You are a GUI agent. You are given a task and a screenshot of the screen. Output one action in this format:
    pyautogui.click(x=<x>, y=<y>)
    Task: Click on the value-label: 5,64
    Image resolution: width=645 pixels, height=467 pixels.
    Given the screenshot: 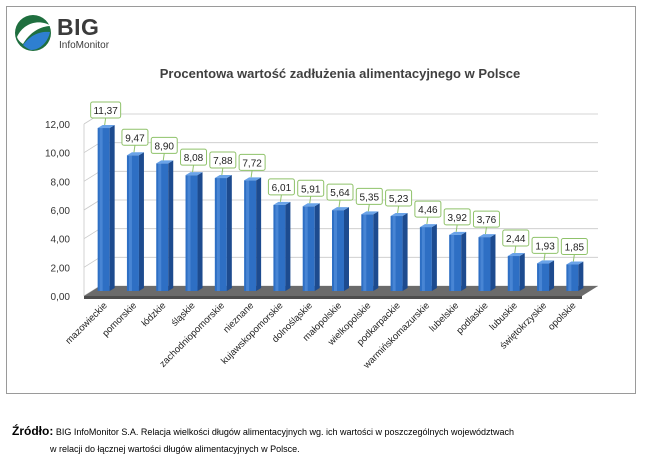 What is the action you would take?
    pyautogui.click(x=340, y=195)
    